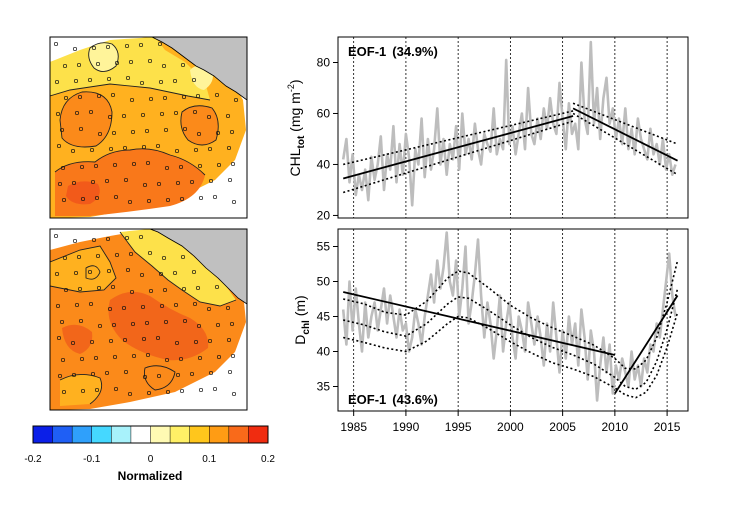  I want to click on map-bottom, so click(148, 319).